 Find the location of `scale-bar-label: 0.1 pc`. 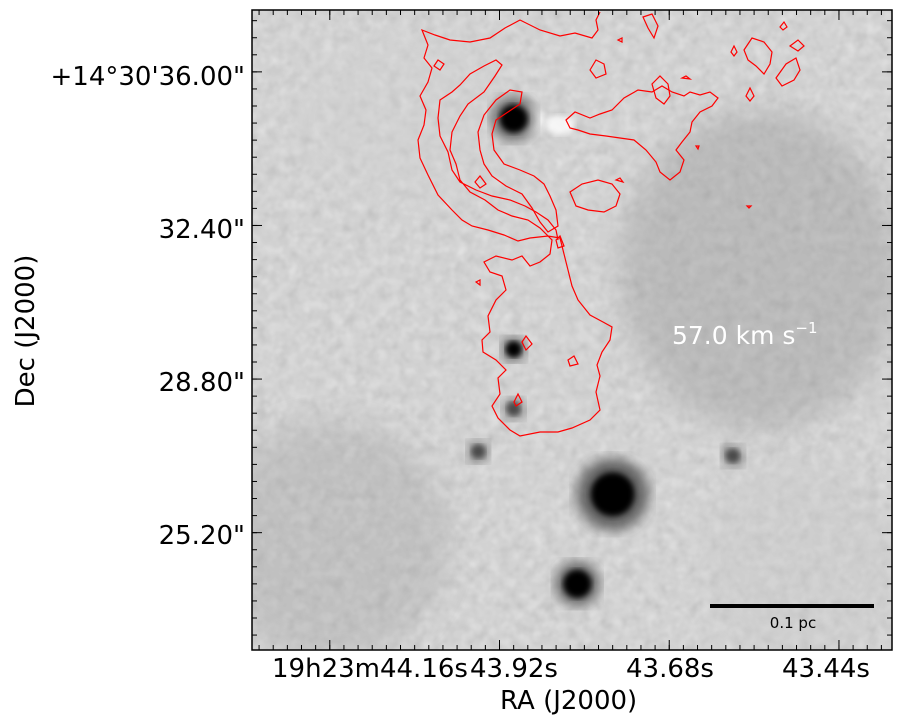

scale-bar-label: 0.1 pc is located at coordinates (793, 623).